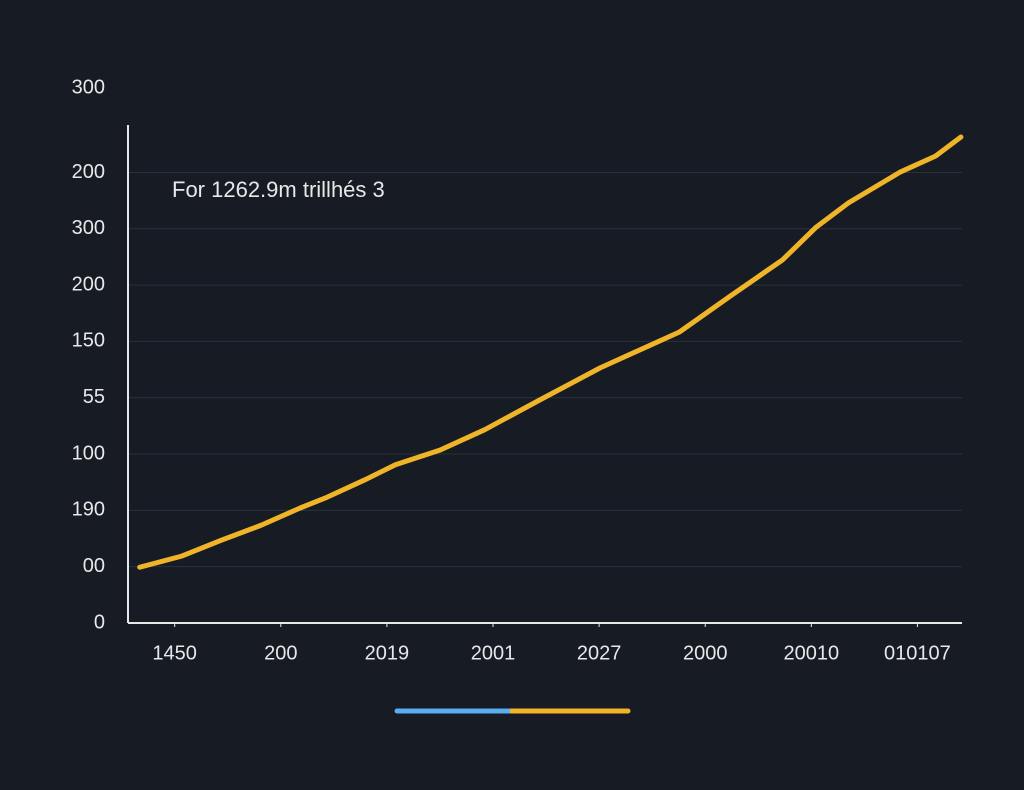  Describe the element at coordinates (99, 622) in the screenshot. I see `y-tick-label: 0` at that location.